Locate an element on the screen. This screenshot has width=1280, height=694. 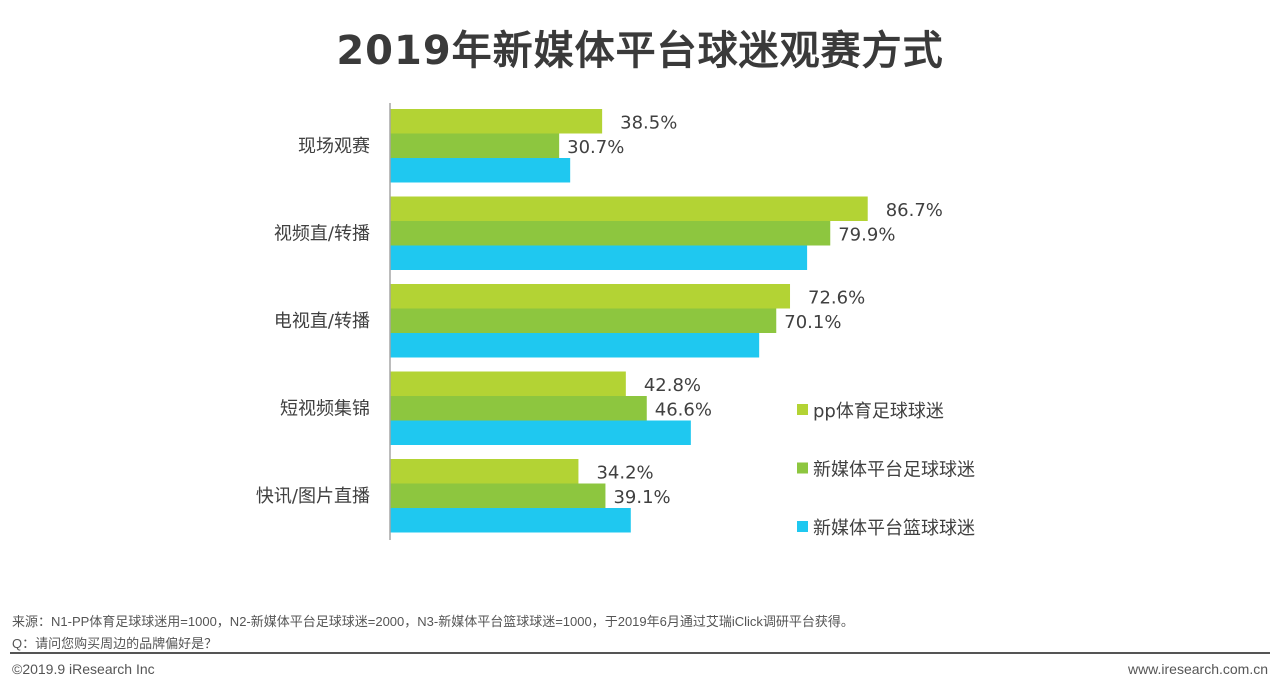
data-label: 86.7% is located at coordinates (914, 210).